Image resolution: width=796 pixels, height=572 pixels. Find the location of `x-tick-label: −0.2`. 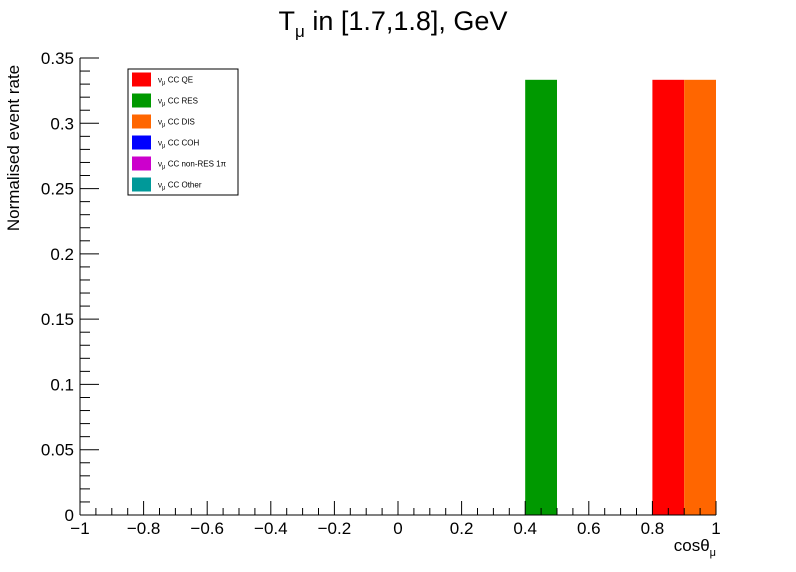

x-tick-label: −0.2 is located at coordinates (335, 528).